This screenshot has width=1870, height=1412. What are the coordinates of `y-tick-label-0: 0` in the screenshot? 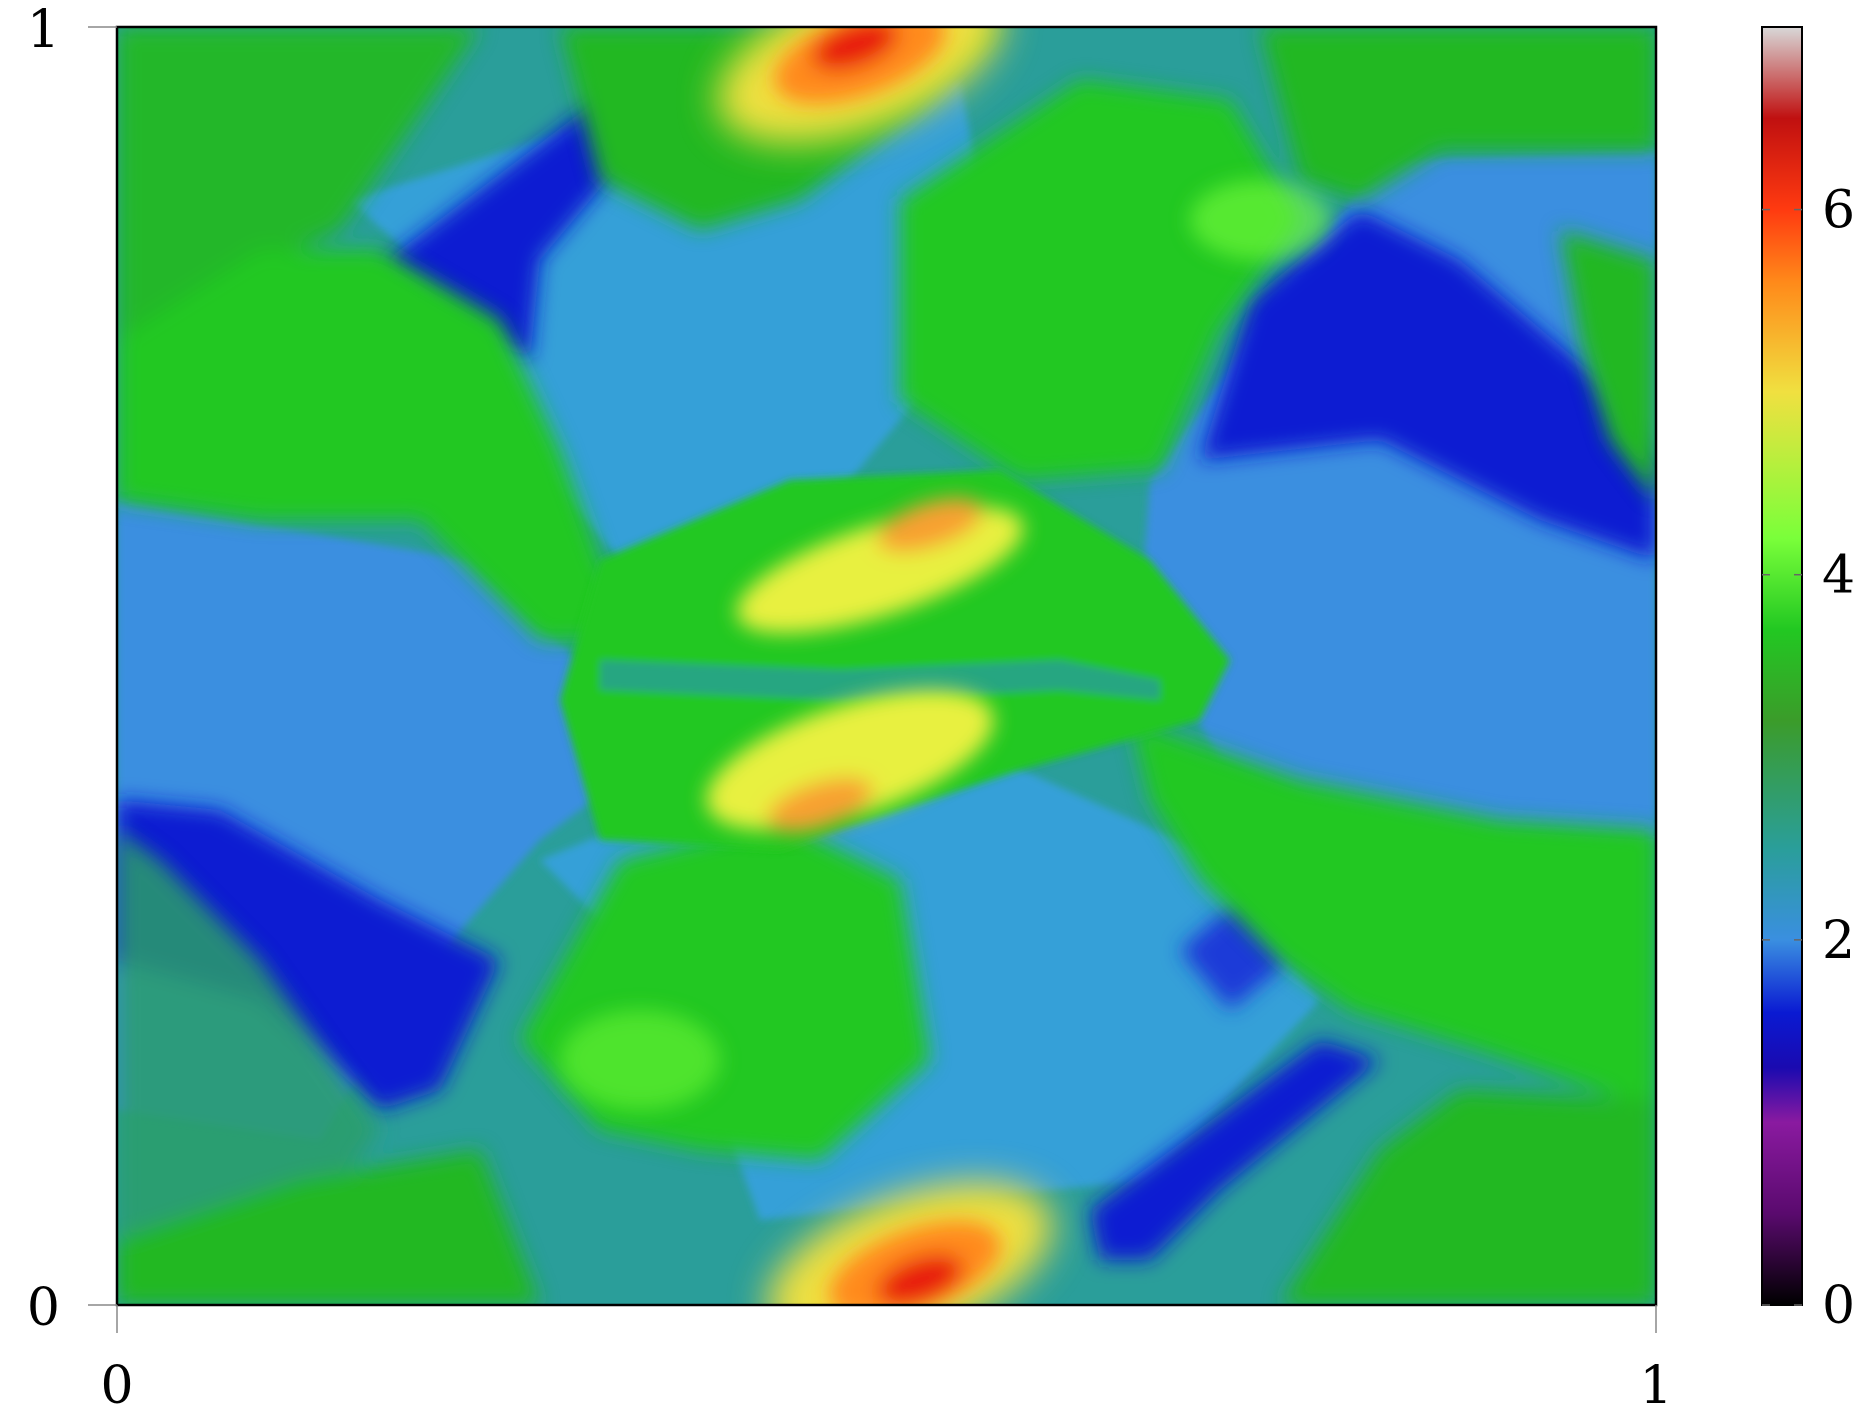 It's located at (43, 1308).